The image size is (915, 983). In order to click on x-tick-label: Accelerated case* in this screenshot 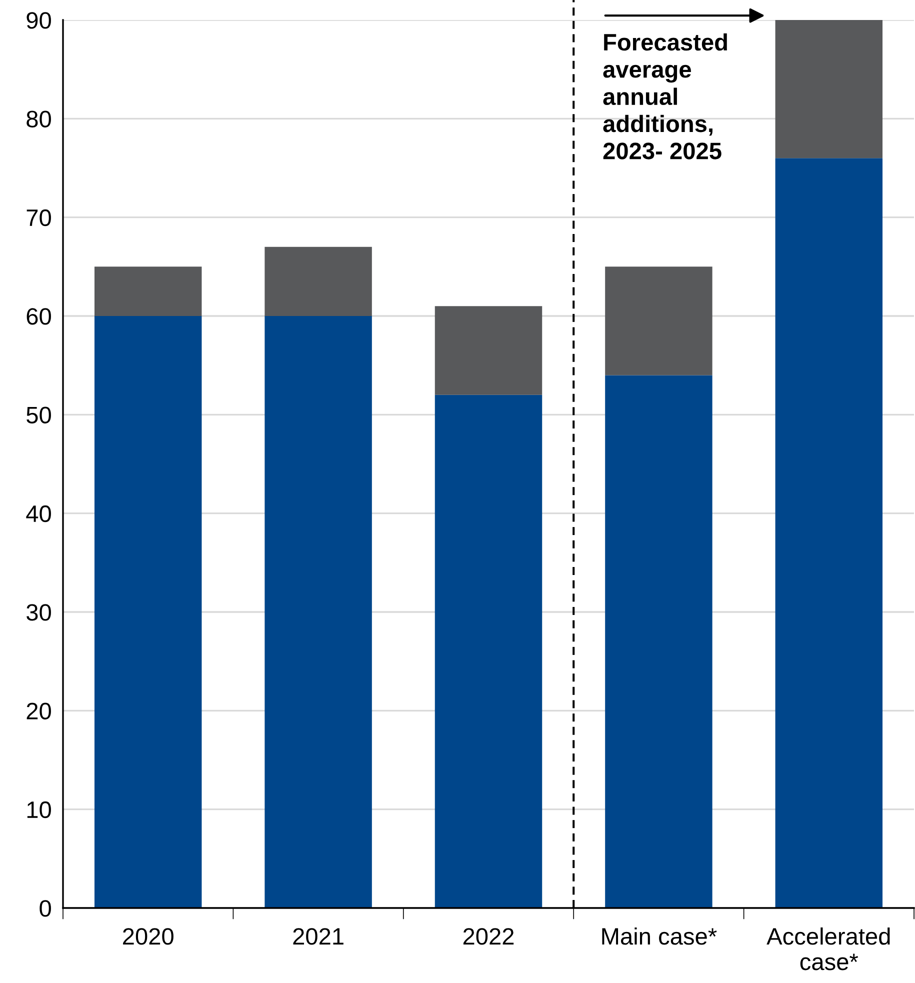, I will do `click(828, 948)`.